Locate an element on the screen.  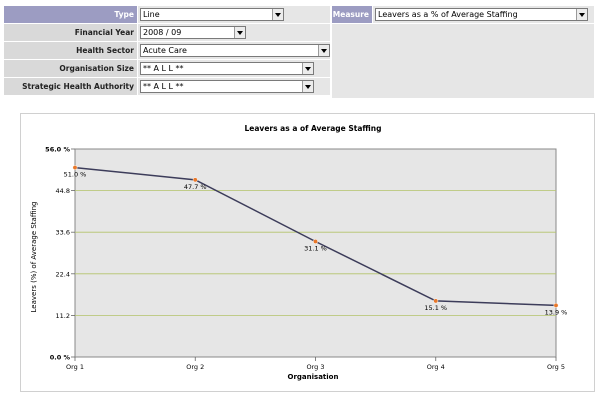
measure-select: Leavers as a % of Average Staffing is located at coordinates (481, 14).